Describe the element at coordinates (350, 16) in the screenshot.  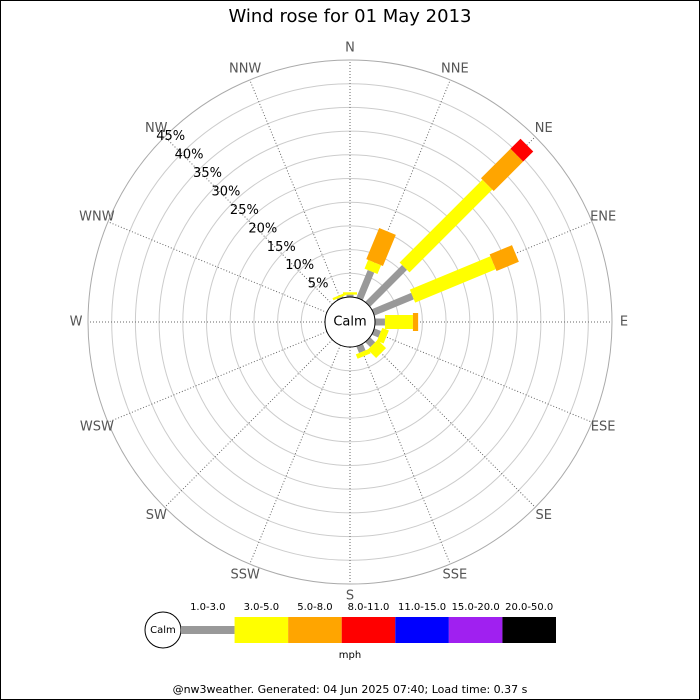
I see `chart-title: Wind rose for 01 May 2013` at that location.